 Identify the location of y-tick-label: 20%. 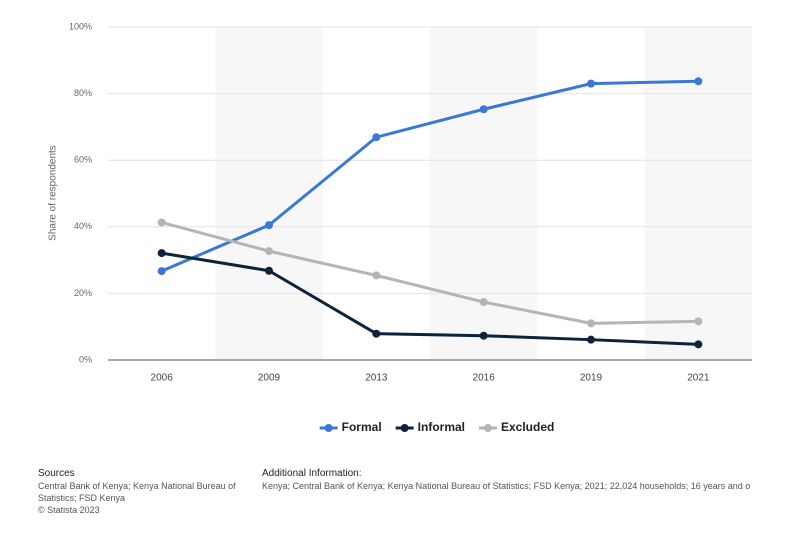
(83, 293).